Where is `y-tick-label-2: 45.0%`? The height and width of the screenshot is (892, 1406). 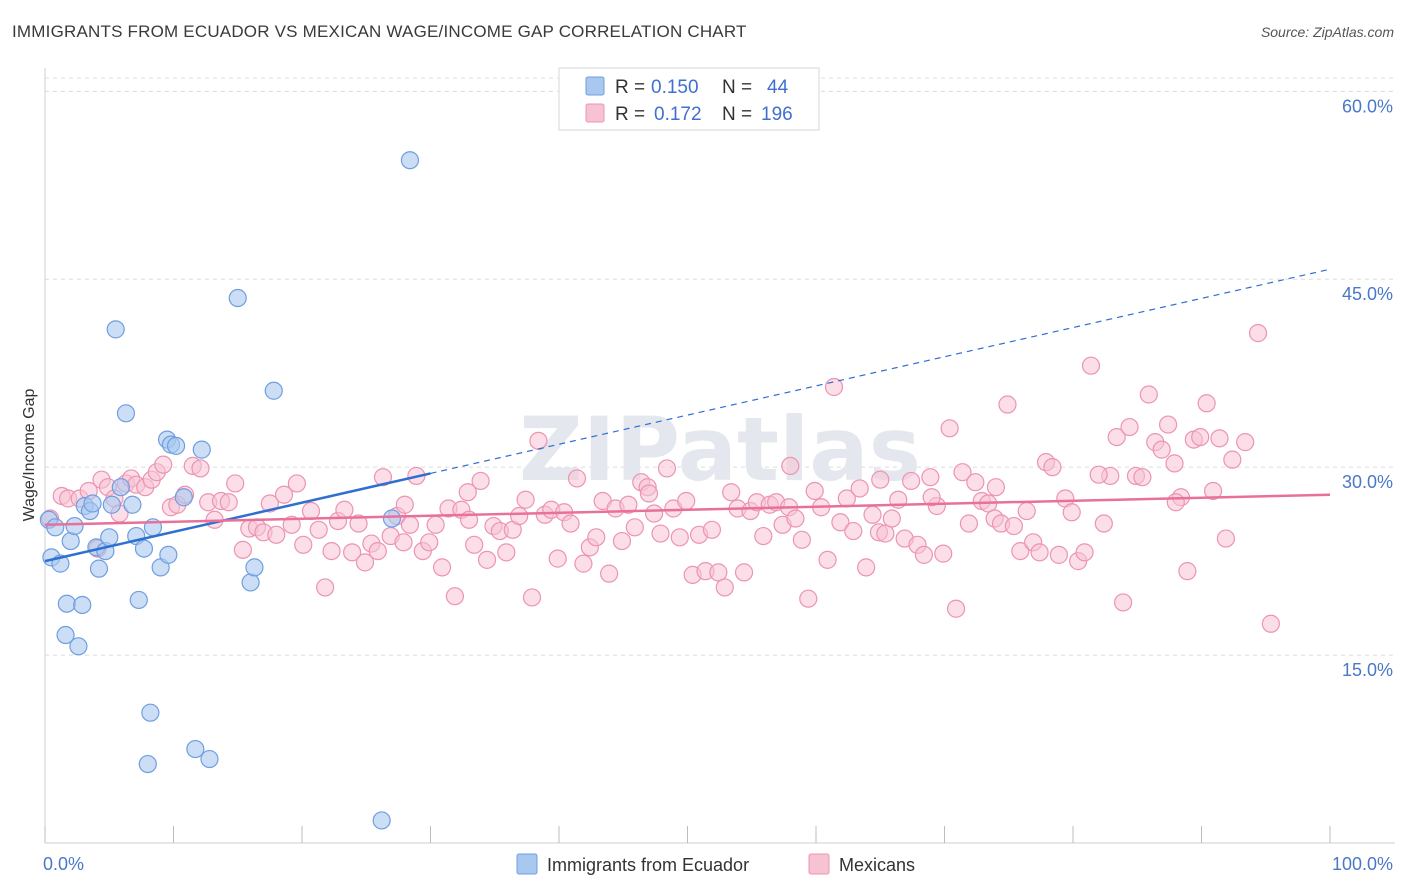
y-tick-label-2: 45.0% is located at coordinates (1367, 294).